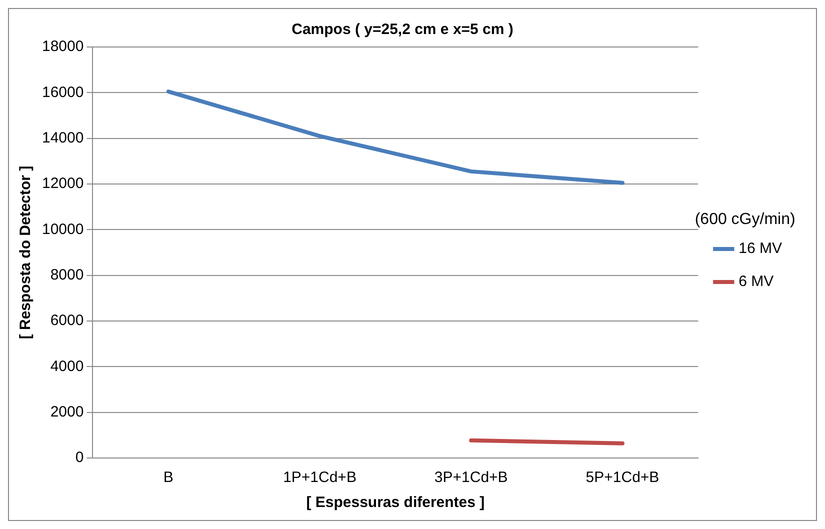 This screenshot has width=825, height=529. Describe the element at coordinates (395, 503) in the screenshot. I see `x-axis-title: [ Espessuras diferentes ]` at that location.